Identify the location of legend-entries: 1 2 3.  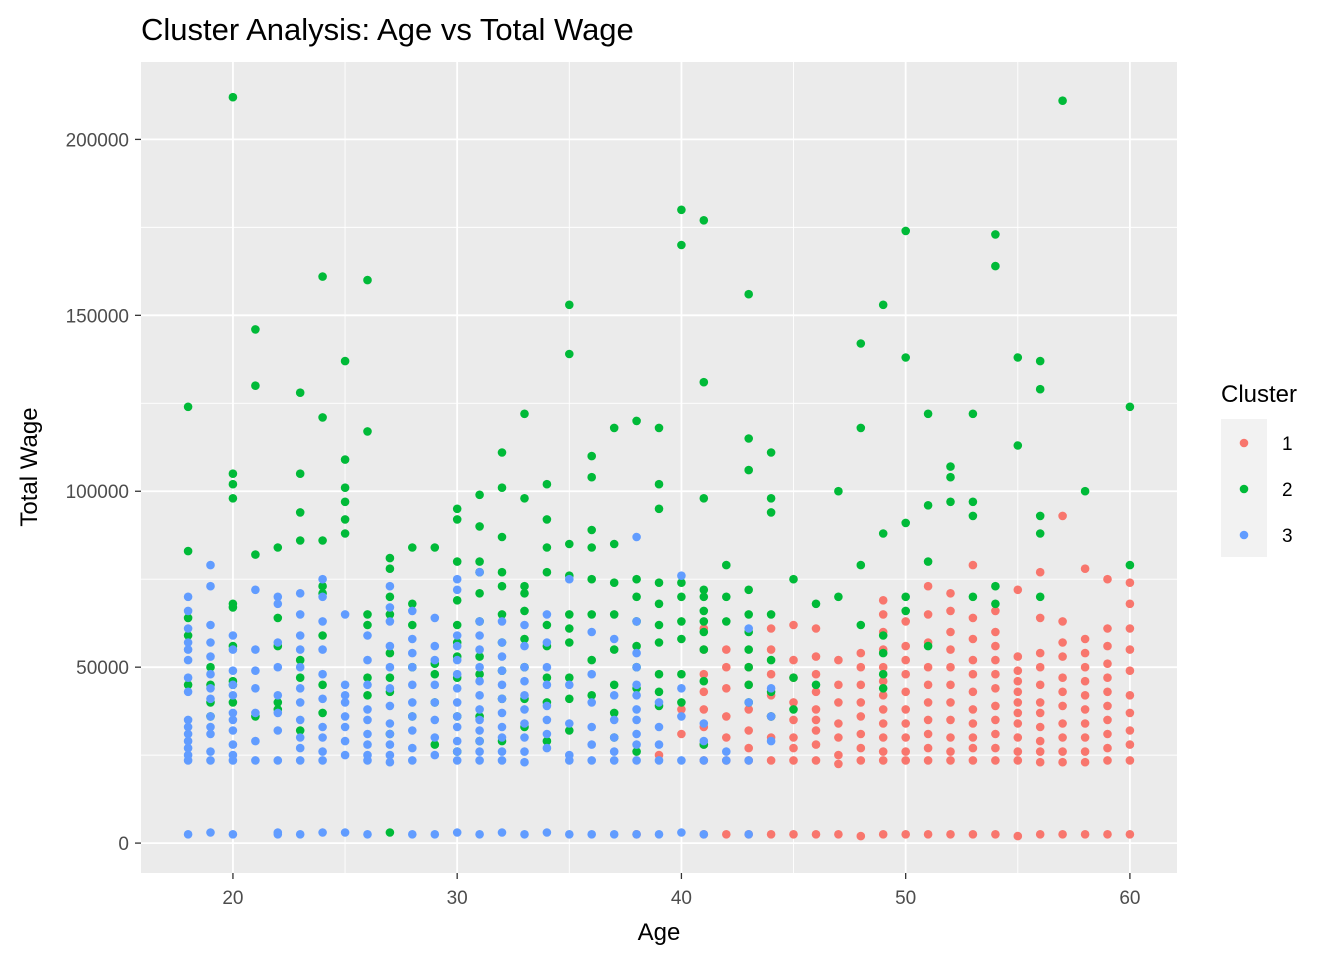
(1266, 490).